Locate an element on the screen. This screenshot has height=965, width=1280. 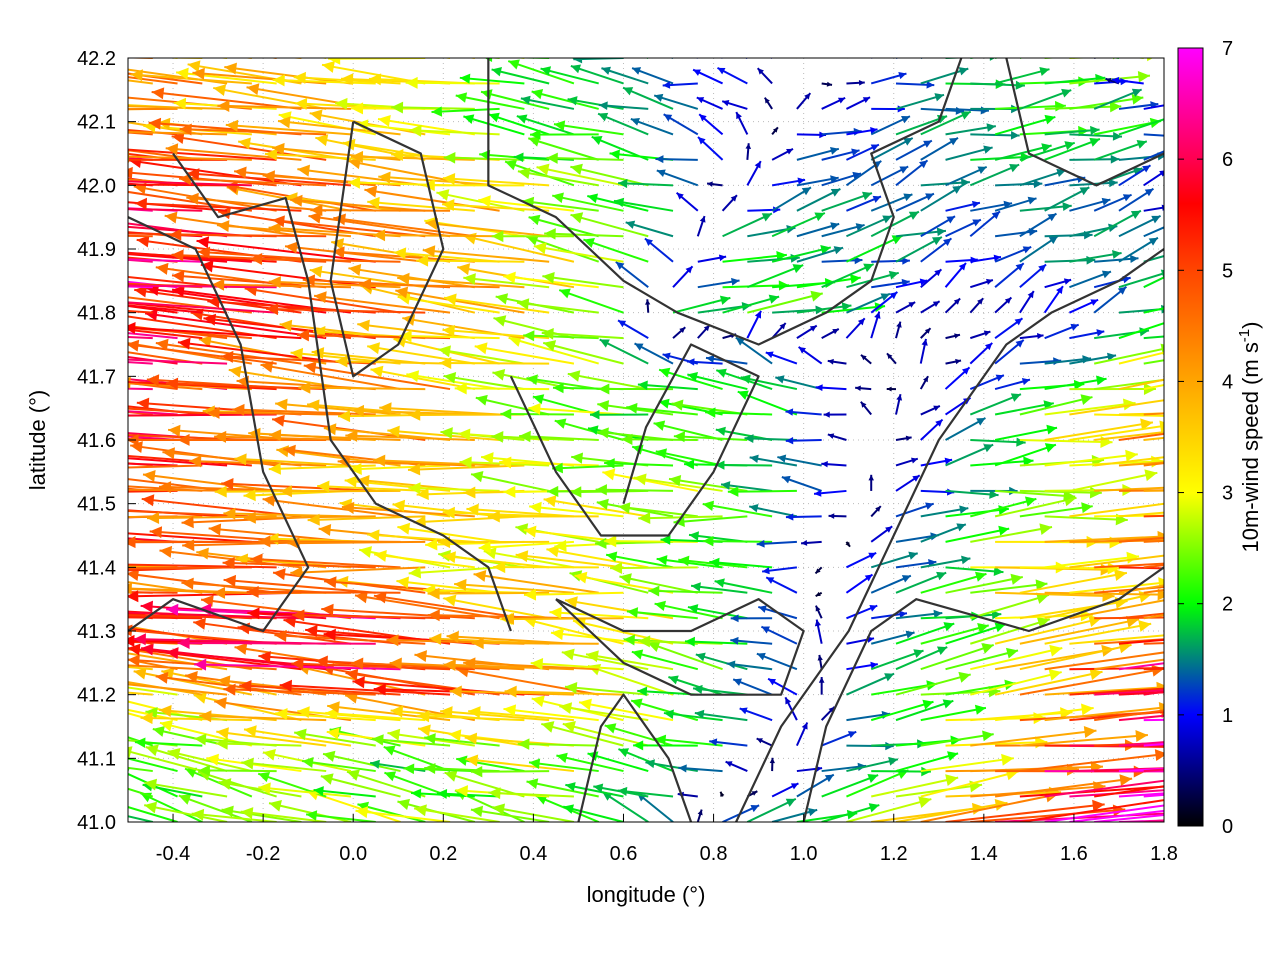
x-tick-label: -0.4 is located at coordinates (173, 854).